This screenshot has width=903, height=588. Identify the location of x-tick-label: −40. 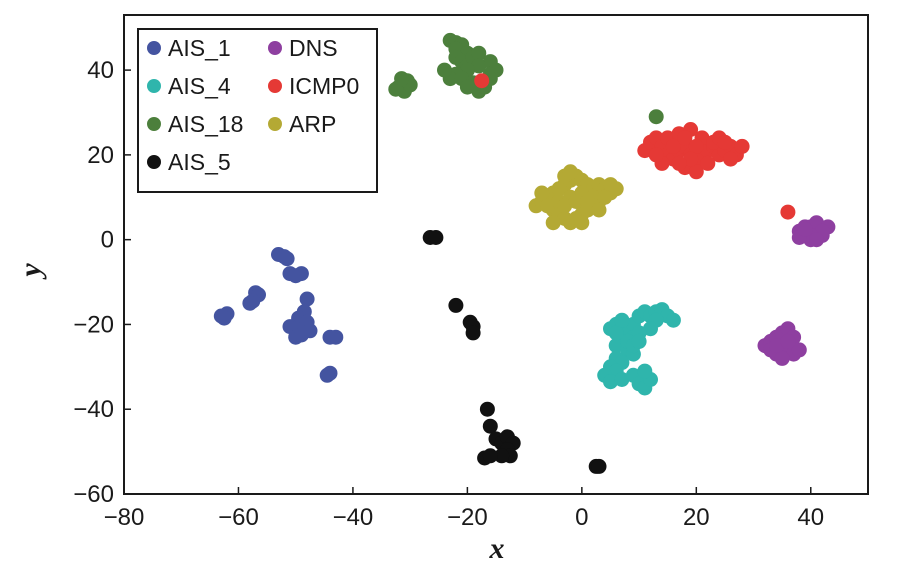
(353, 517).